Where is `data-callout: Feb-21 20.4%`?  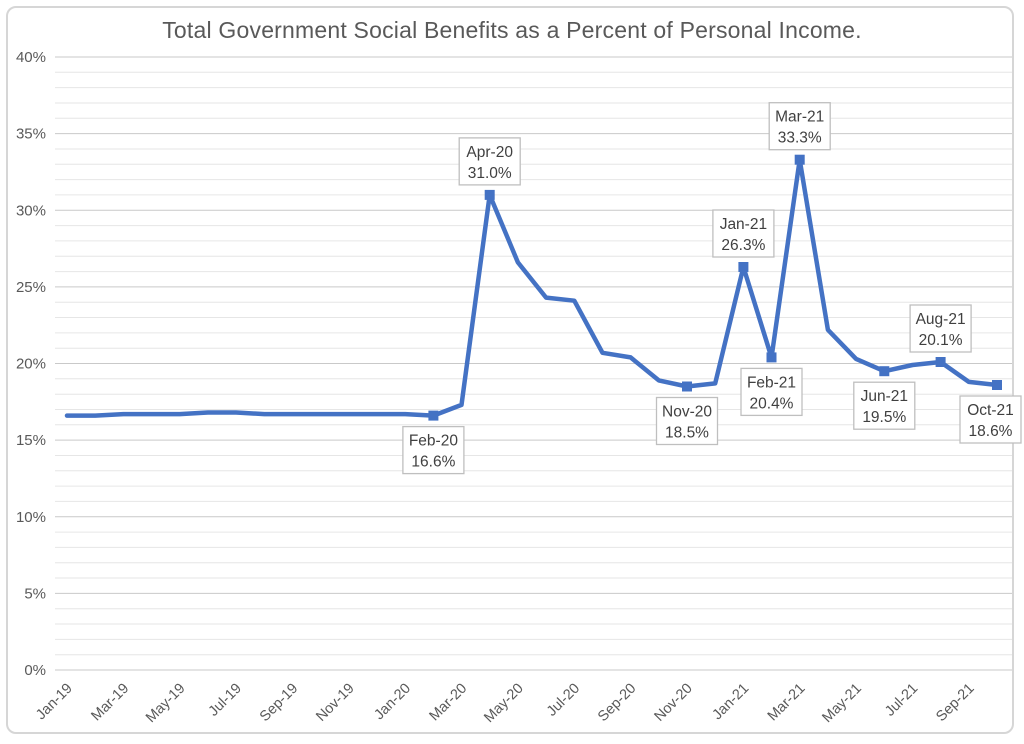 data-callout: Feb-21 20.4% is located at coordinates (771, 392).